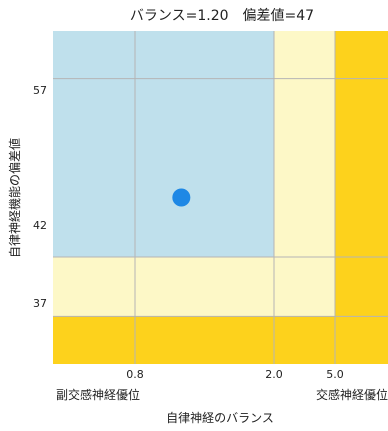 This screenshot has height=431, width=388. What do you see at coordinates (135, 374) in the screenshot?
I see `x-tick-label: 0.8` at bounding box center [135, 374].